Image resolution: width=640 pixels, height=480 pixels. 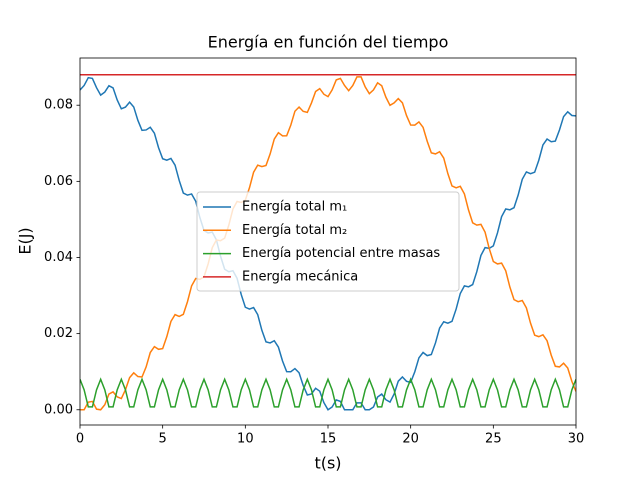 I want to click on legend-label: Energía total m₂, so click(x=294, y=230).